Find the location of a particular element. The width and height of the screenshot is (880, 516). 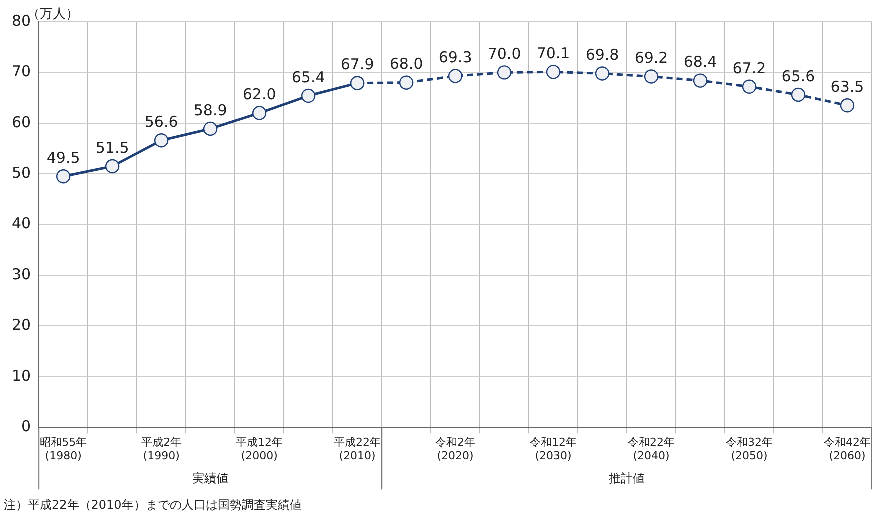

data-label: 65.4 is located at coordinates (309, 77).